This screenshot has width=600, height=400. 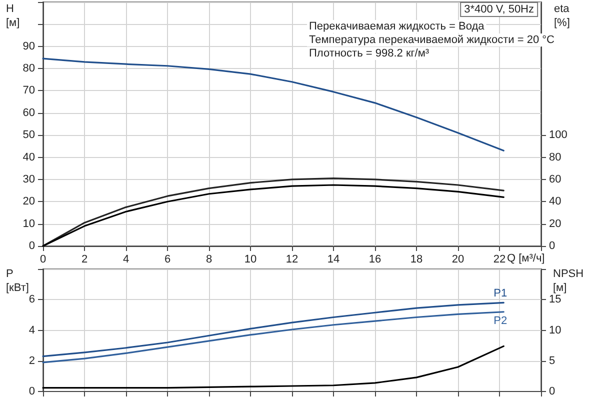 I want to click on x-tick-label: 0, so click(x=43, y=260).